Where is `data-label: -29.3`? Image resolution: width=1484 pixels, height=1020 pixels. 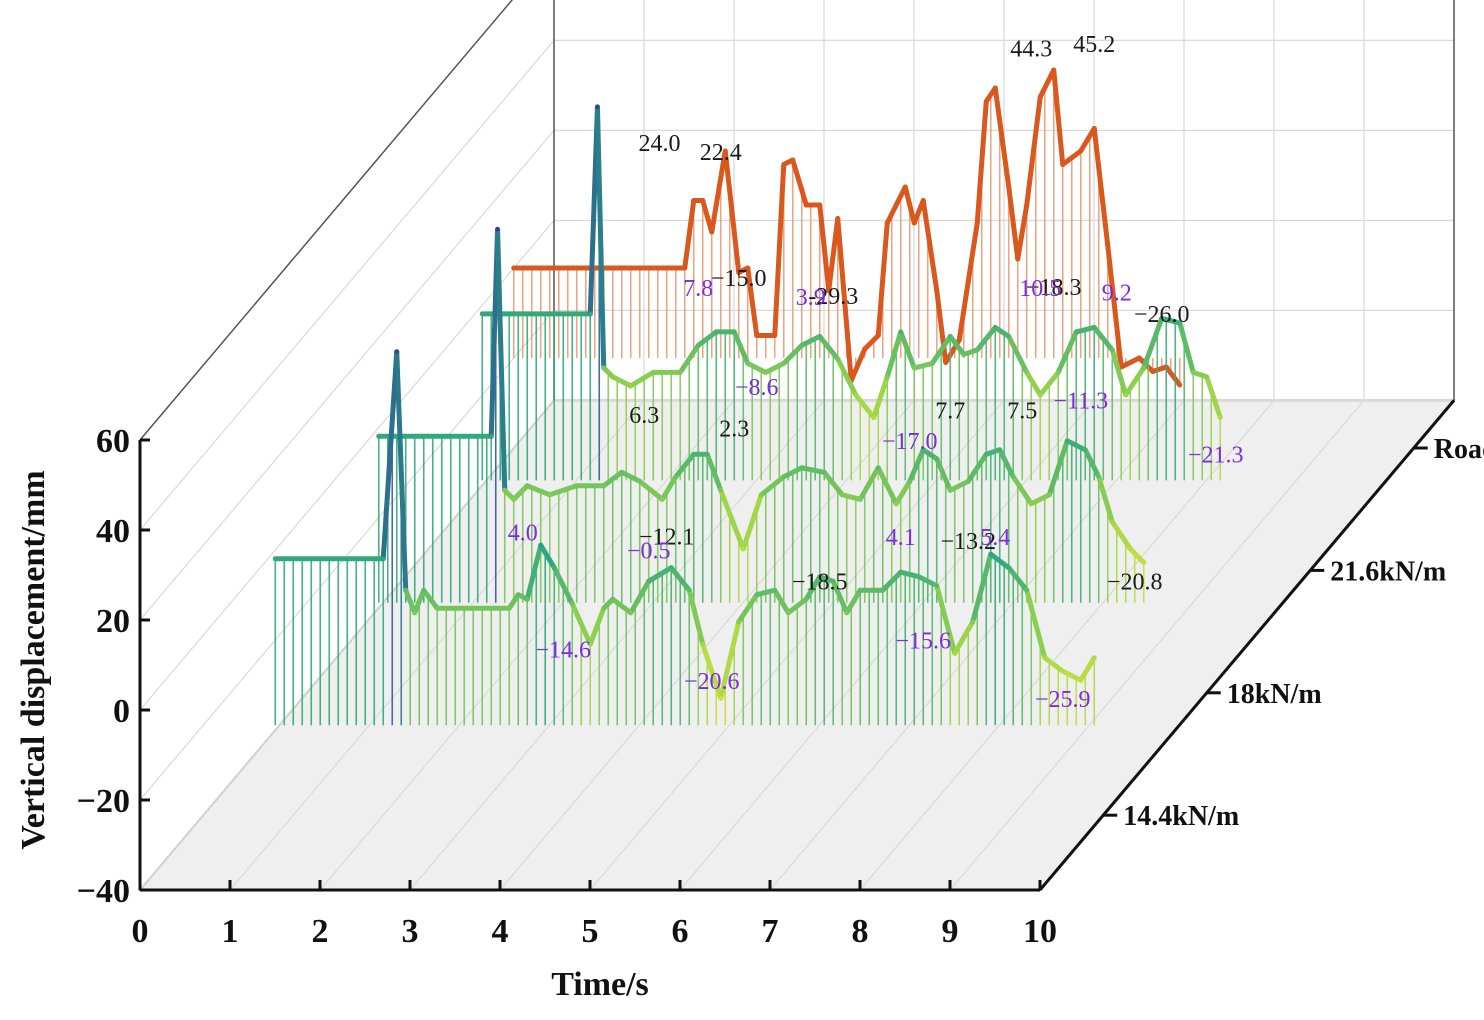
data-label: -29.3 is located at coordinates (833, 297).